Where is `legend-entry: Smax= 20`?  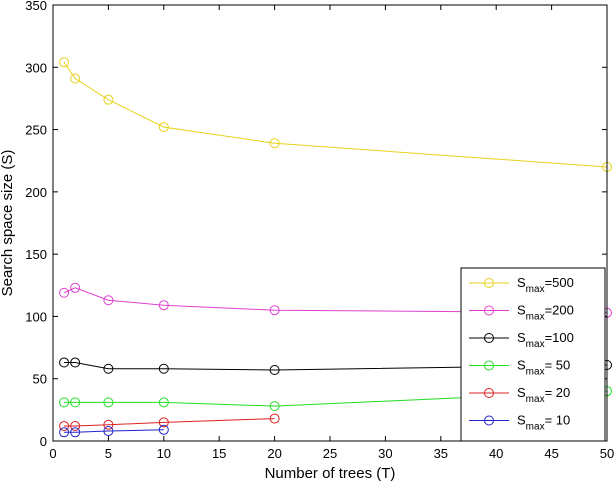 legend-entry: Smax= 20 is located at coordinates (519, 395).